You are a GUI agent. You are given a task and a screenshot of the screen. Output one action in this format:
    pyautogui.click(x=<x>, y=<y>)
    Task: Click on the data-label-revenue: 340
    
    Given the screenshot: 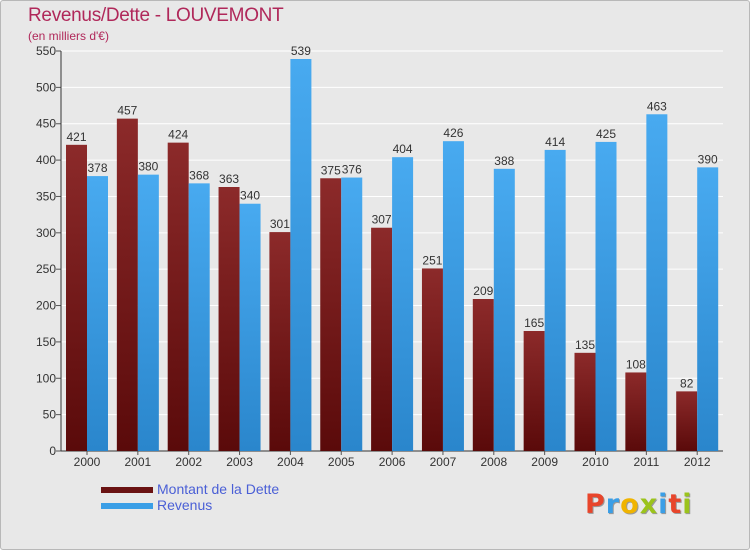 What is the action you would take?
    pyautogui.click(x=250, y=196)
    